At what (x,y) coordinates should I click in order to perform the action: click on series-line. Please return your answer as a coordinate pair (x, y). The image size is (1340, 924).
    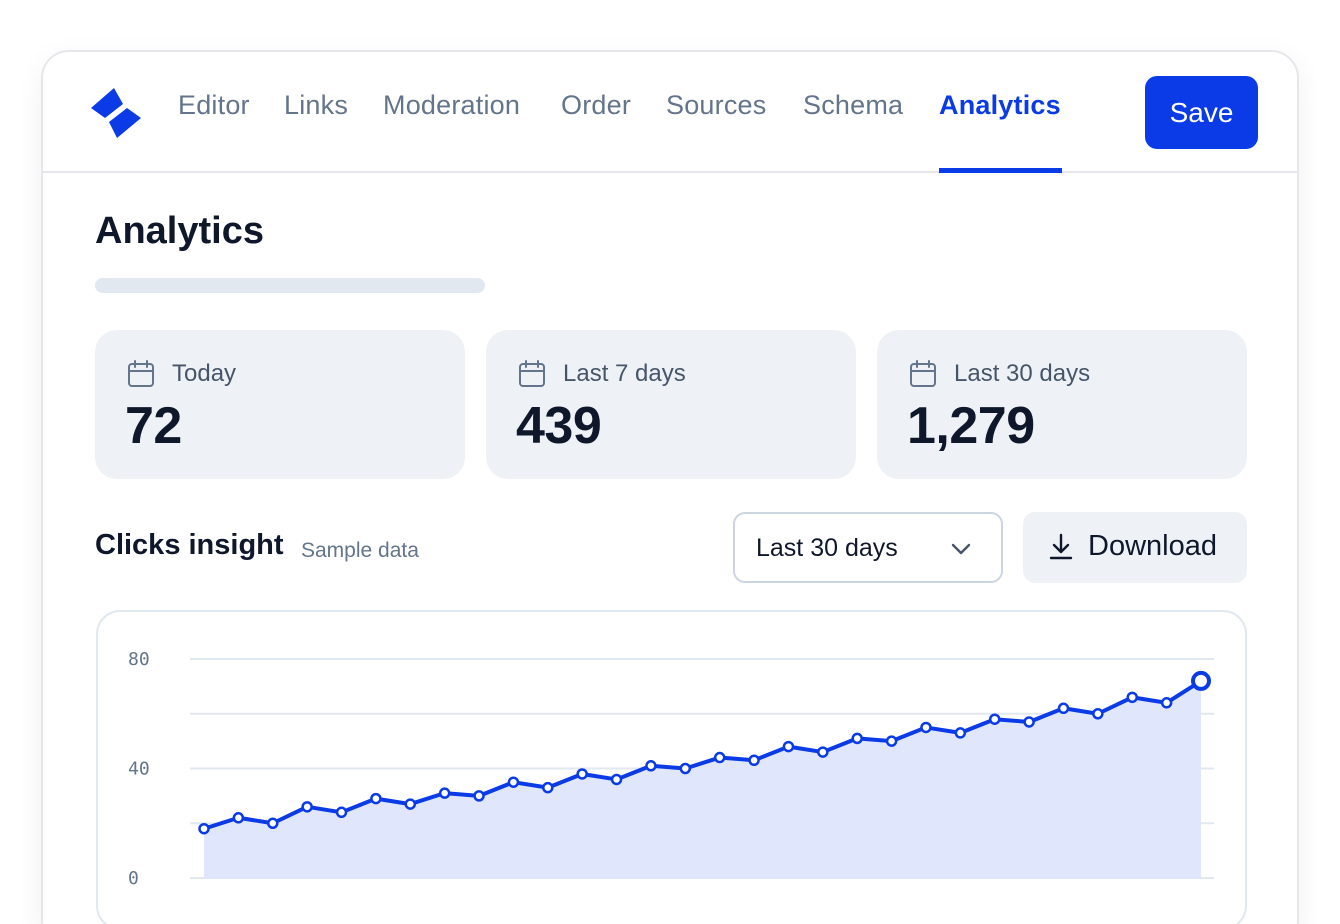
    Looking at the image, I should click on (702, 754).